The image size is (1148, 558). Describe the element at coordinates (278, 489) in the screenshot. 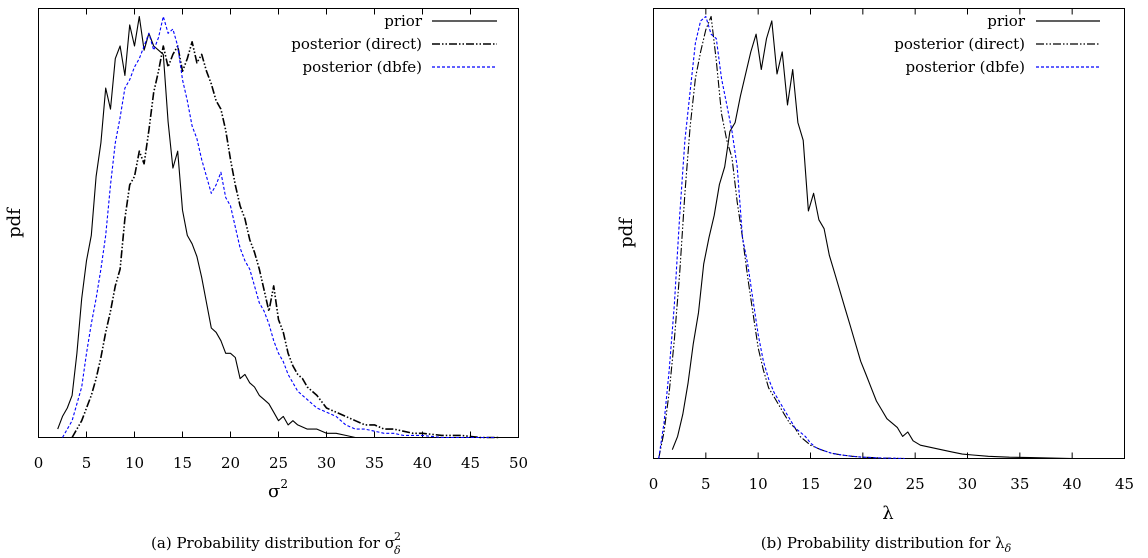

I see `x-axis-label: σ2` at that location.